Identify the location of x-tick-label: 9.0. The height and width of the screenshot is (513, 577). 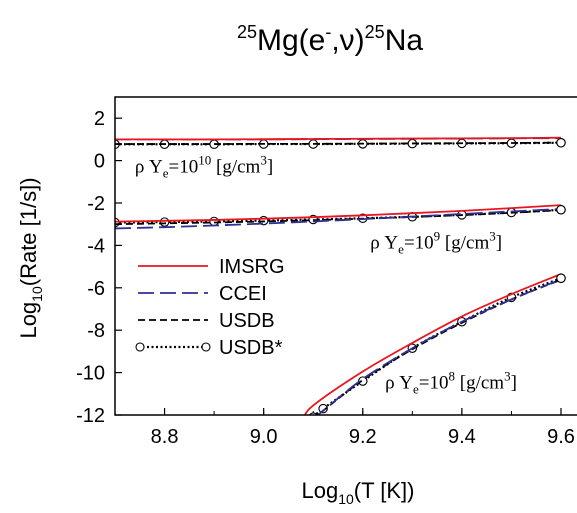
(264, 437).